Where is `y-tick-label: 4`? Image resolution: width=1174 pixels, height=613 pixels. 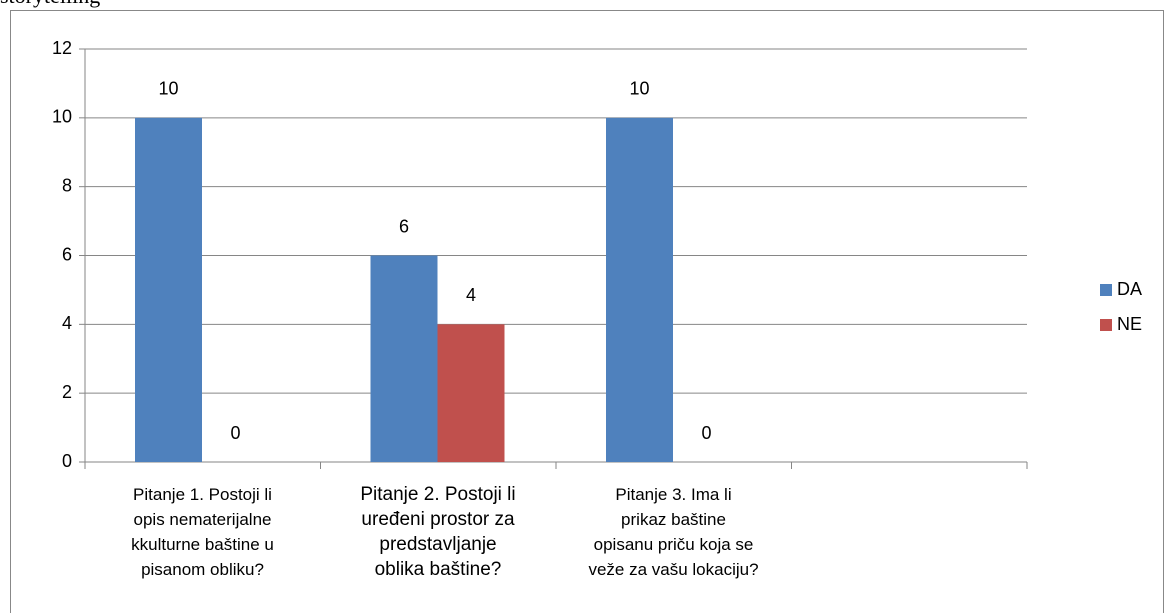
y-tick-label: 4 is located at coordinates (67, 323).